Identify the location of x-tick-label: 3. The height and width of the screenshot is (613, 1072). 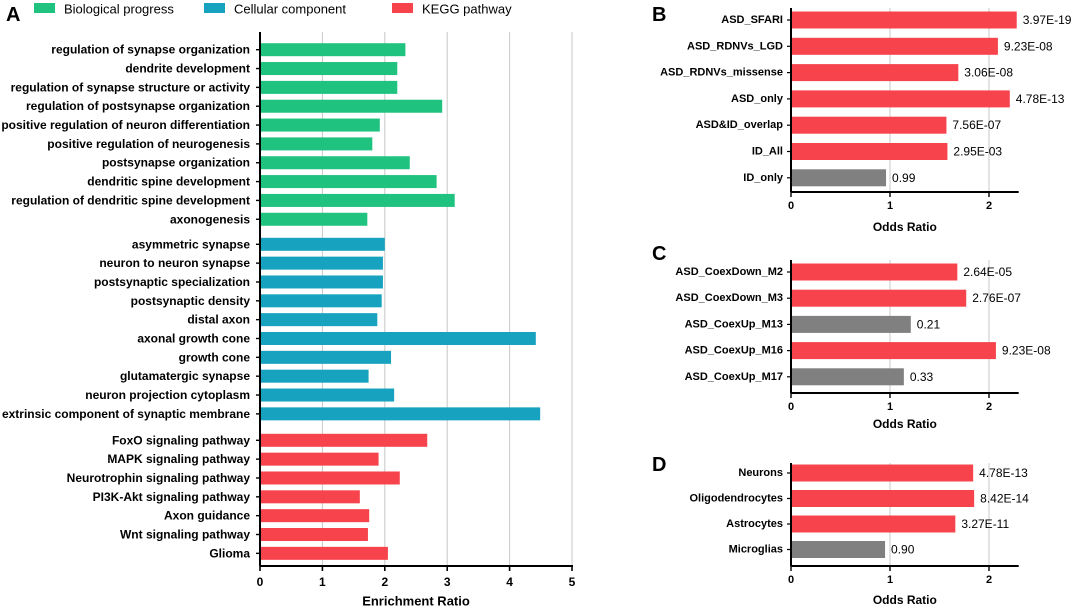
(447, 582).